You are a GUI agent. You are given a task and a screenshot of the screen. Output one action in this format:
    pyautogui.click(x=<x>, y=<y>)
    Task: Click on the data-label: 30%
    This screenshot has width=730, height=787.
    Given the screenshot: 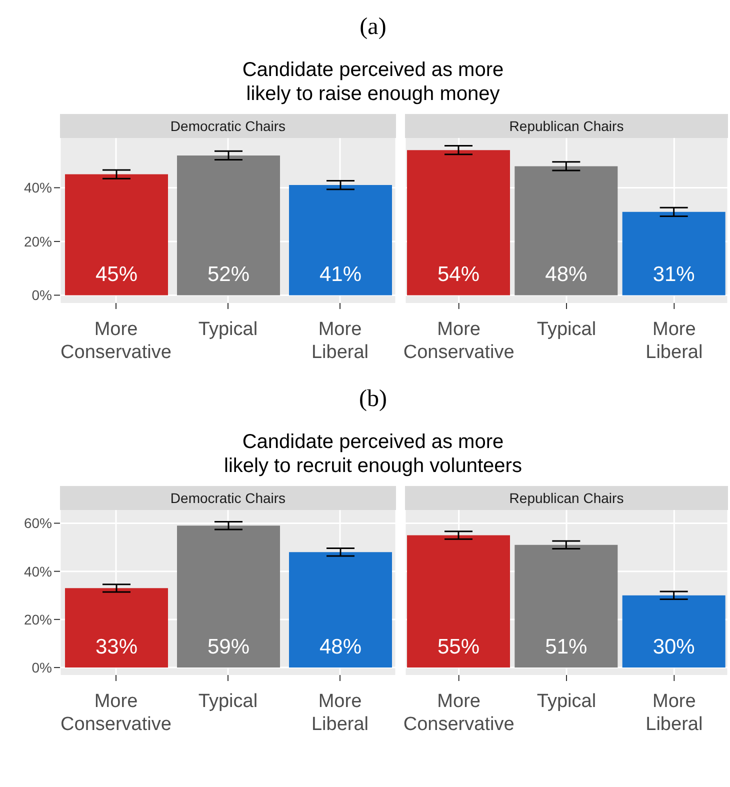 What is the action you would take?
    pyautogui.click(x=673, y=647)
    